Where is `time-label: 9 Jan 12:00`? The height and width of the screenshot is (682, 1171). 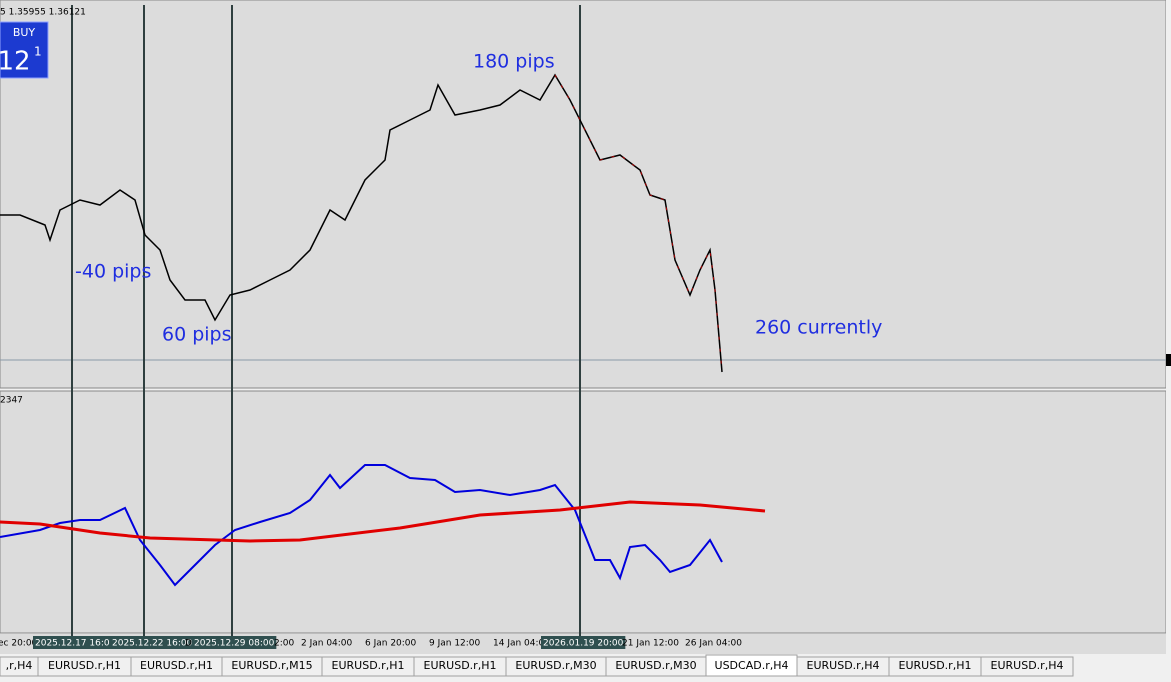
time-label: 9 Jan 12:00 is located at coordinates (455, 644).